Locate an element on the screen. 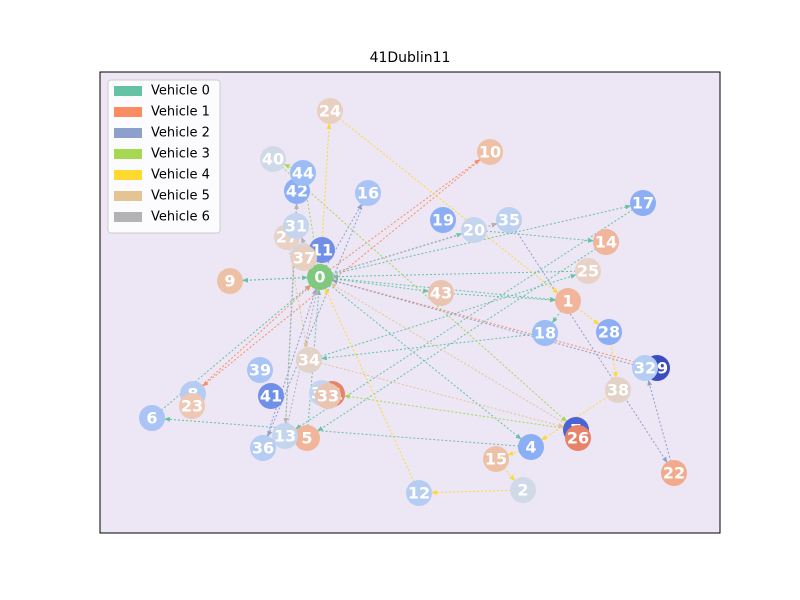  node-label: 26 is located at coordinates (578, 438).